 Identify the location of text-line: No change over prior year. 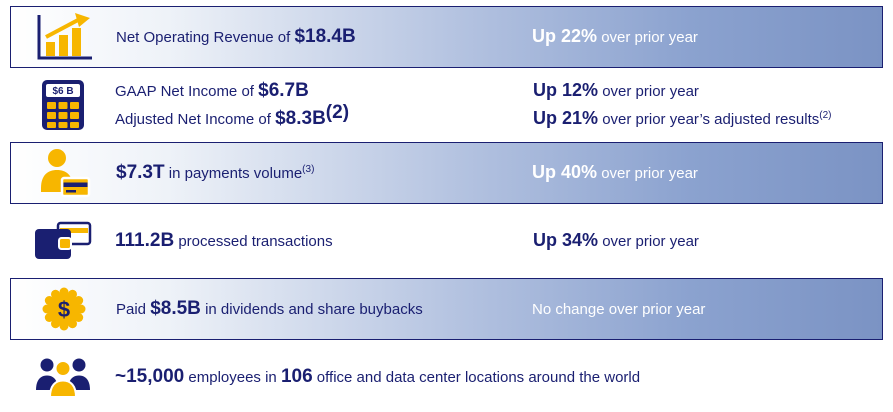
(707, 309).